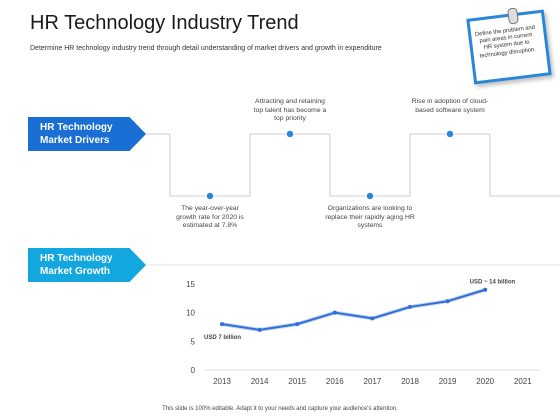 The image size is (560, 420). I want to click on y-tick-label: 5, so click(193, 341).